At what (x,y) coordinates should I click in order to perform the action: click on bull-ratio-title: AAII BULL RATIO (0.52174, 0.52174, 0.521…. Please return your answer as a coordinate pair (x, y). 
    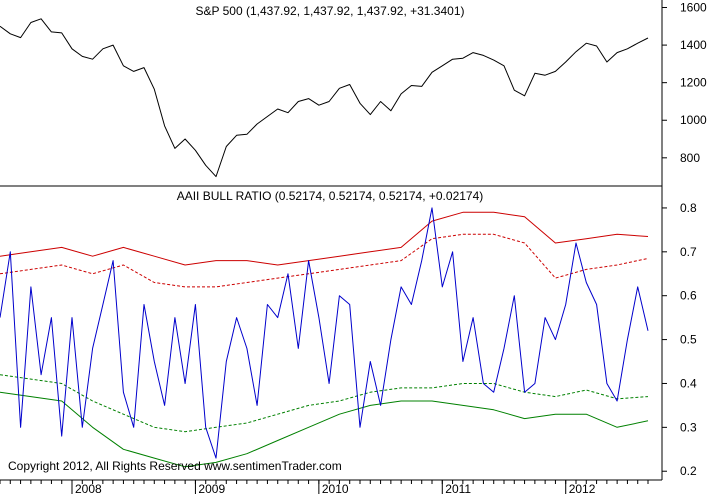
    Looking at the image, I should click on (330, 196).